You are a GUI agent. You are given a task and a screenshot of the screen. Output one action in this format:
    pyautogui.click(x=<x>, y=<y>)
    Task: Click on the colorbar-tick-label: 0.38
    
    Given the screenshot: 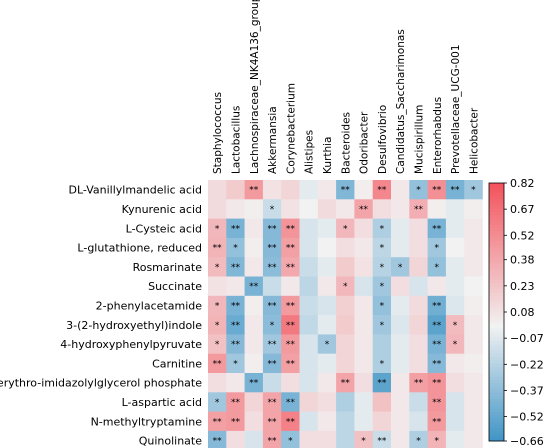 What is the action you would take?
    pyautogui.click(x=522, y=260)
    